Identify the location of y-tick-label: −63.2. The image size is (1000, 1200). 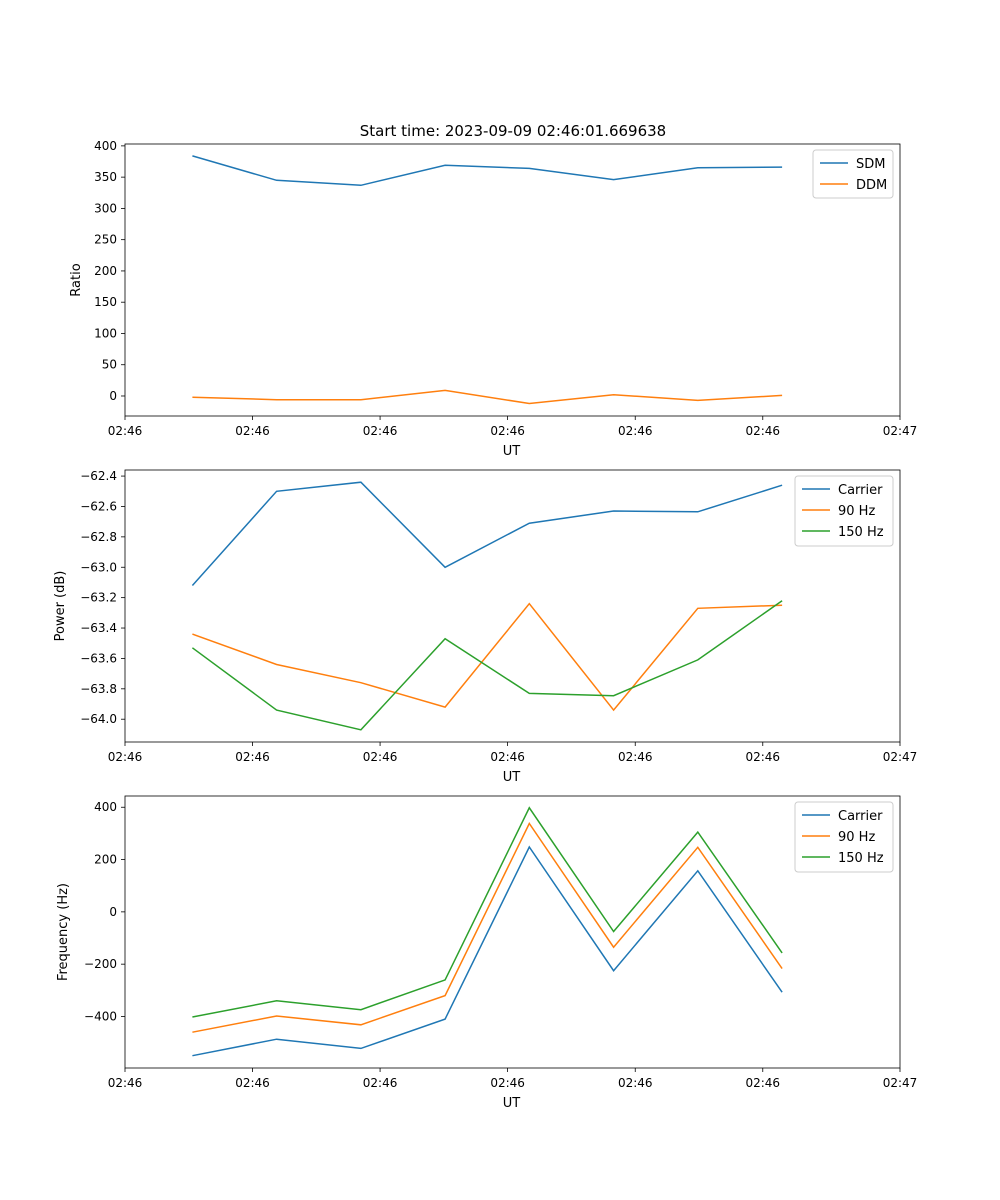
(98, 598).